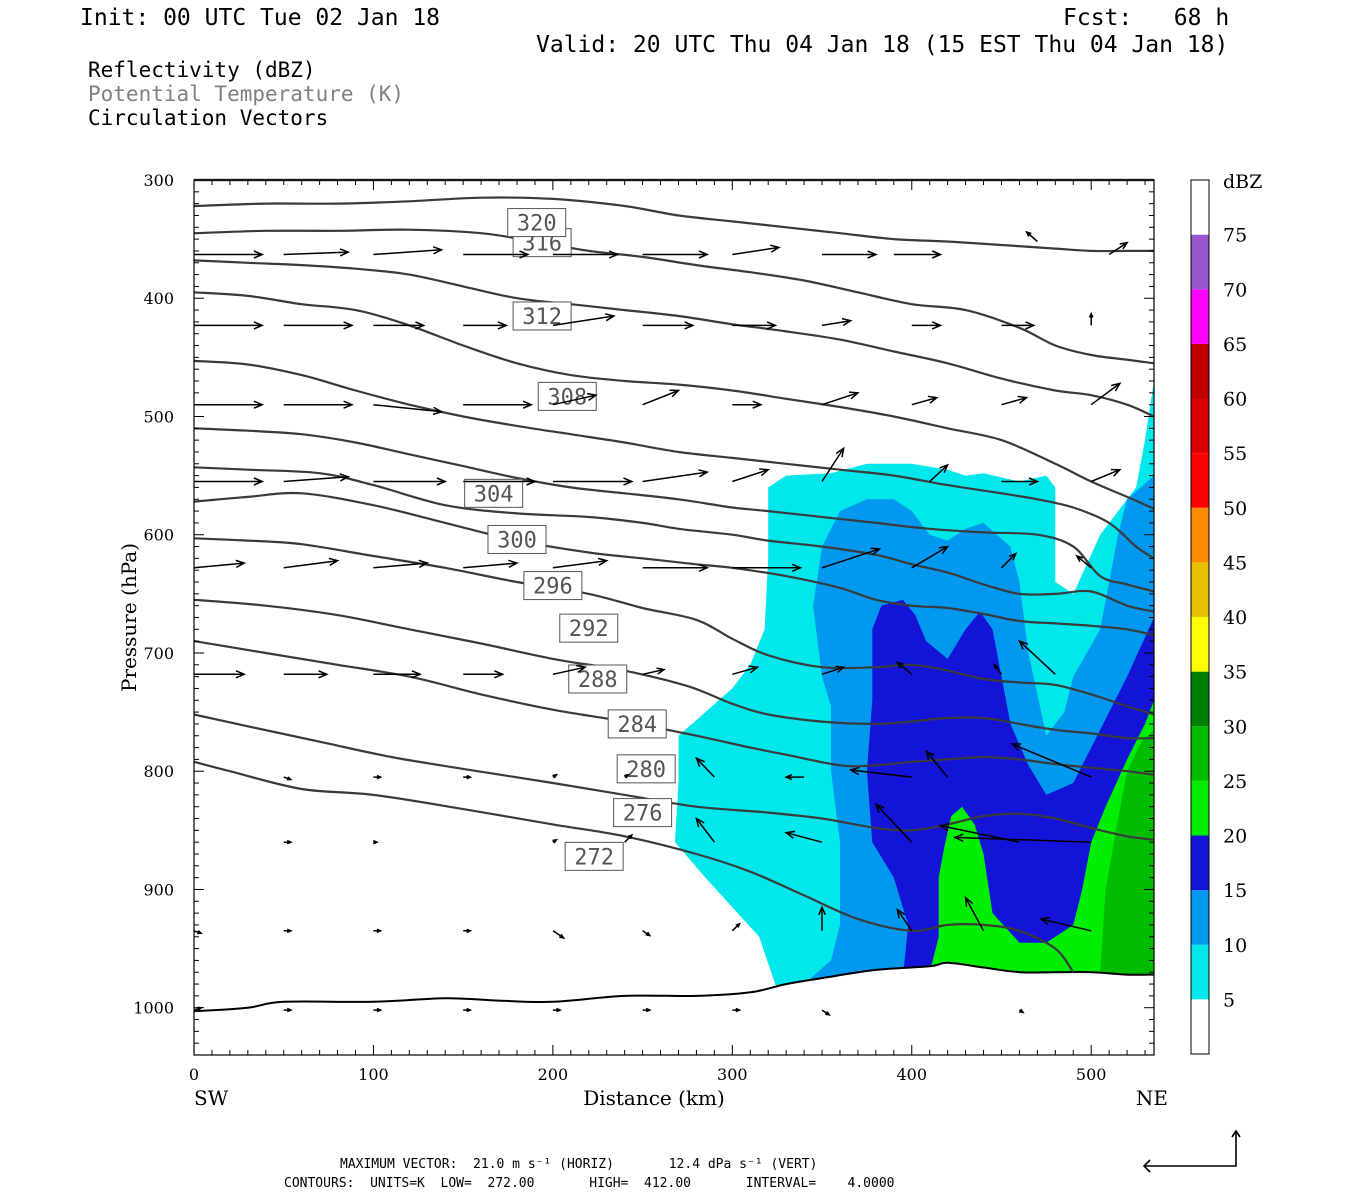 This screenshot has height=1200, width=1350. I want to click on theta-300-label-box, so click(517, 539).